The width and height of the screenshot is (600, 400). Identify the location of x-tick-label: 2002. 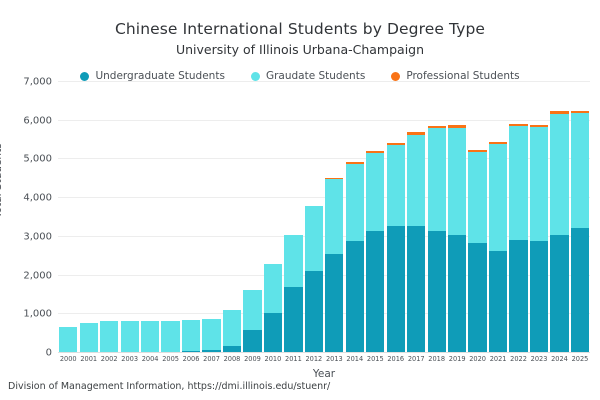
(109, 359).